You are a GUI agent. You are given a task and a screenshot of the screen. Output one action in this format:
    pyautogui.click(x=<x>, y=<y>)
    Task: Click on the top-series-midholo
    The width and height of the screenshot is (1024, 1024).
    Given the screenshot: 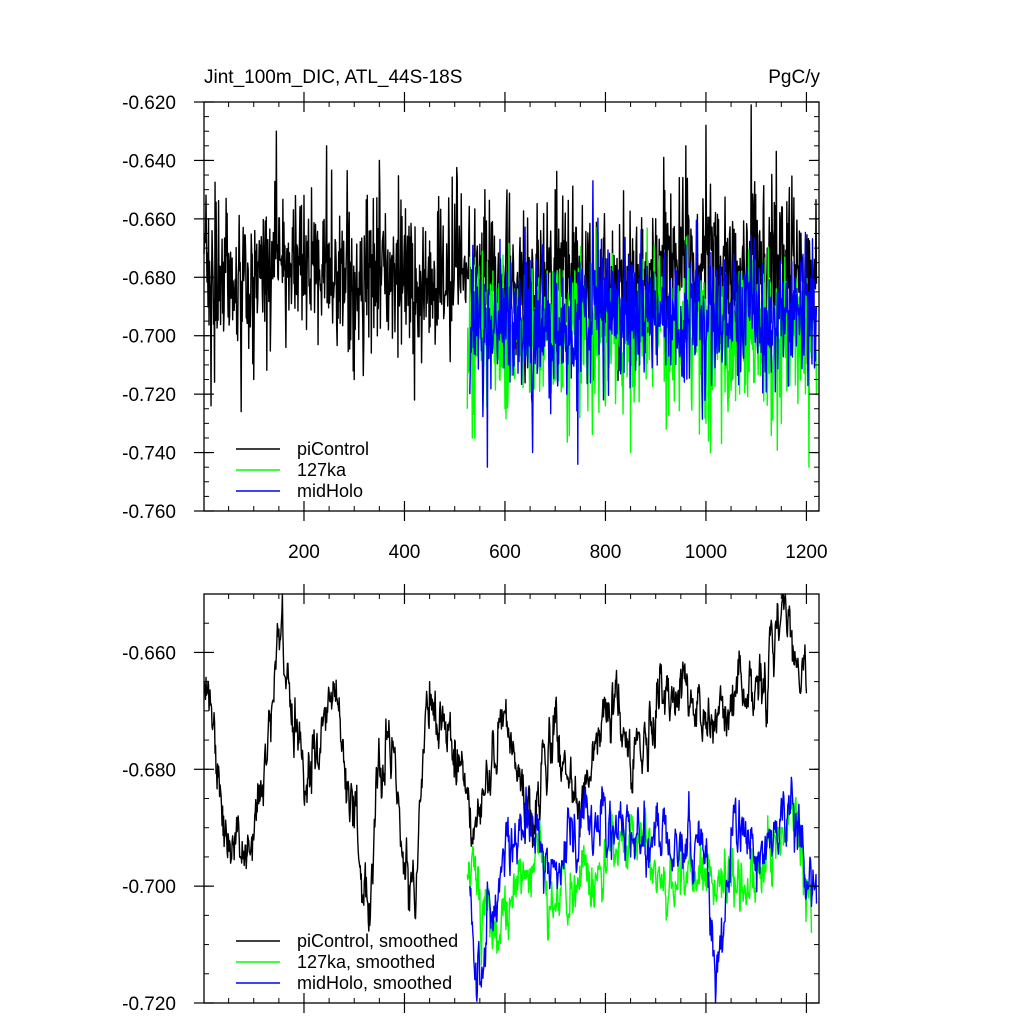 What is the action you would take?
    pyautogui.click(x=643, y=324)
    